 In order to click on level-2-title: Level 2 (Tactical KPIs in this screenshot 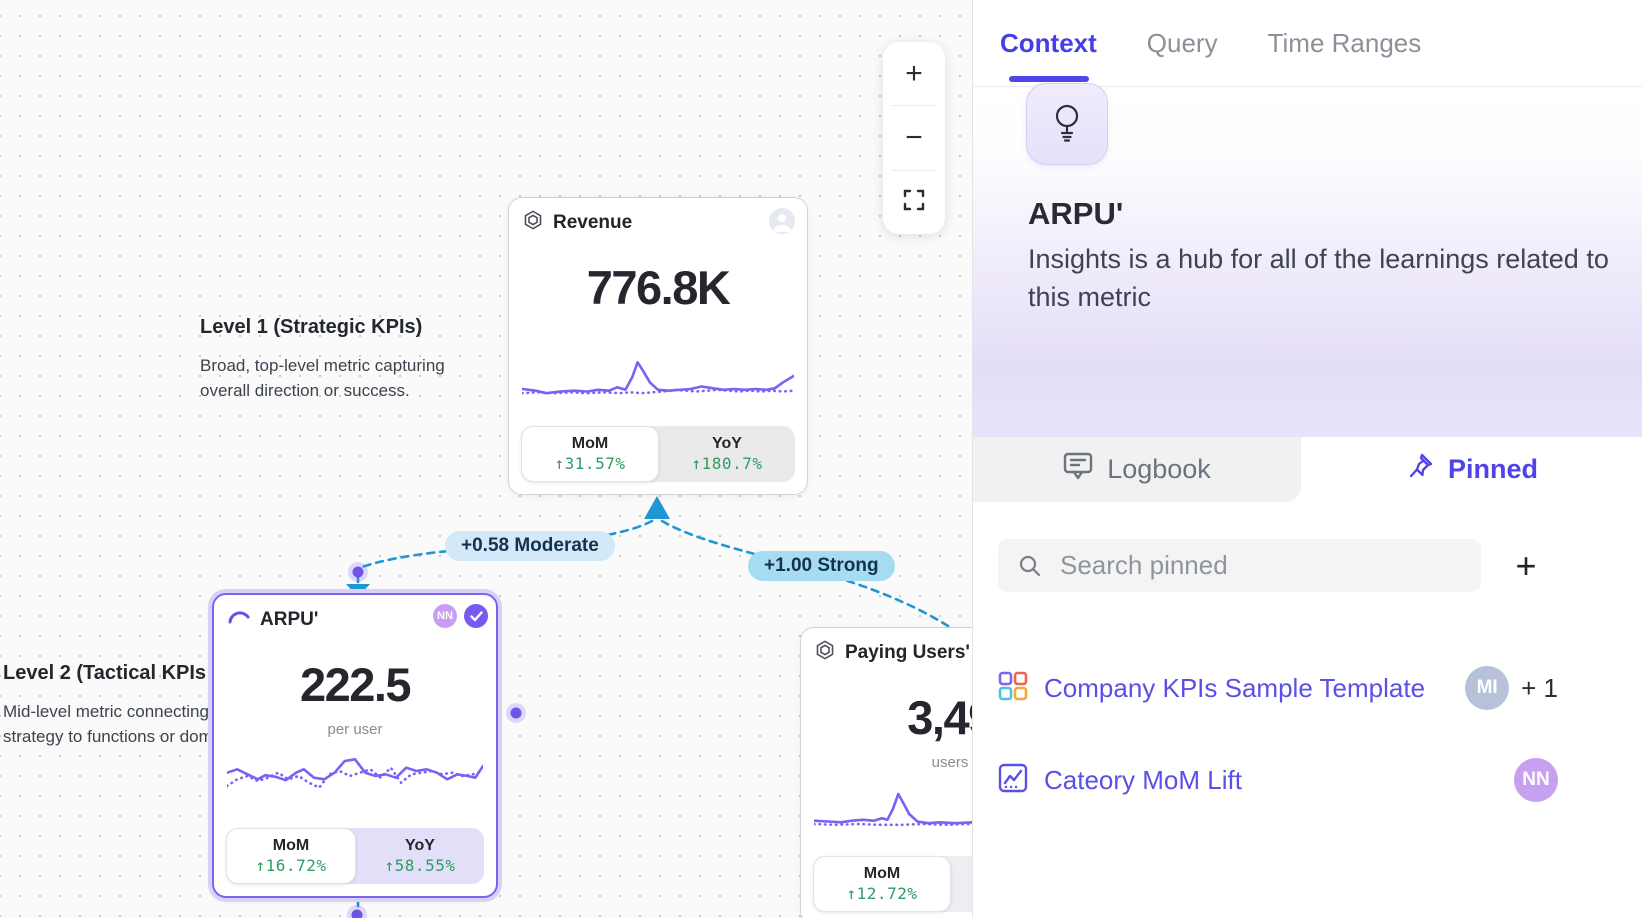, I will do `click(105, 673)`.